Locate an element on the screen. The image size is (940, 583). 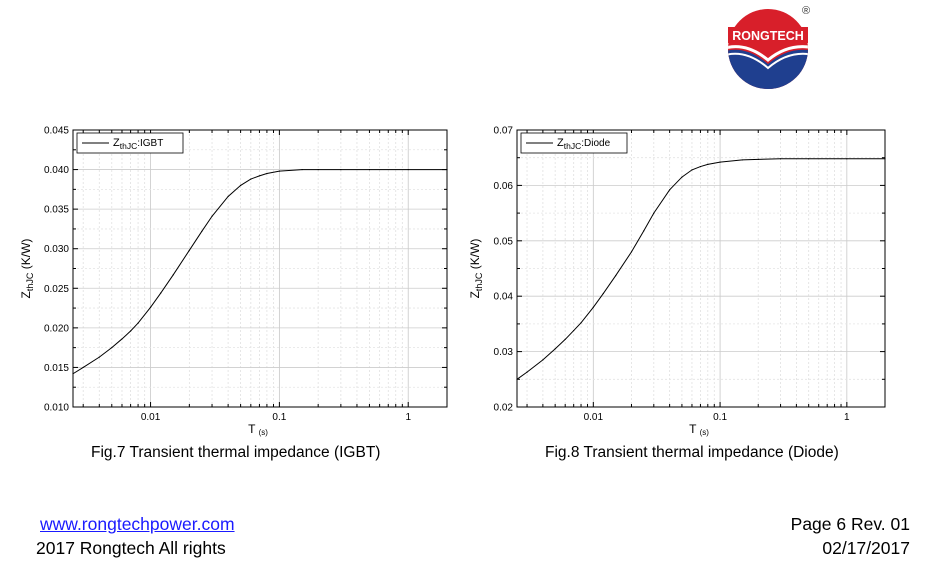
legend-label: ZthJC:IGBT is located at coordinates (138, 144).